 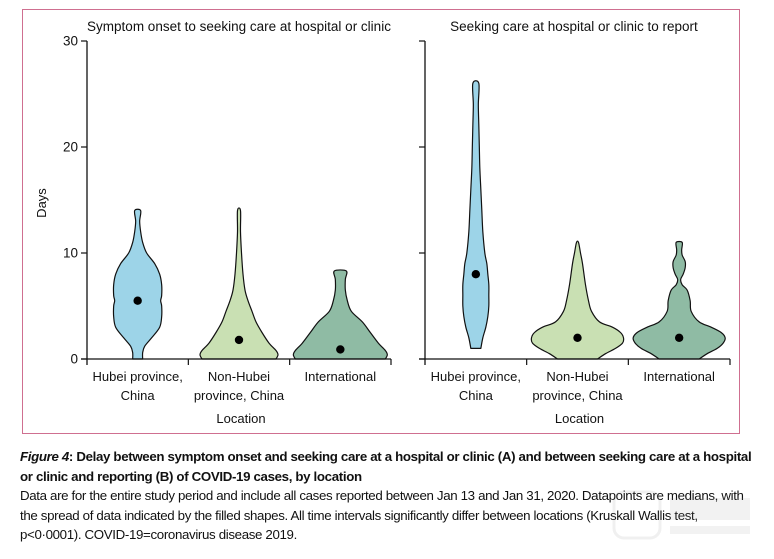 I want to click on watermark-logo-icon, so click(x=681, y=515).